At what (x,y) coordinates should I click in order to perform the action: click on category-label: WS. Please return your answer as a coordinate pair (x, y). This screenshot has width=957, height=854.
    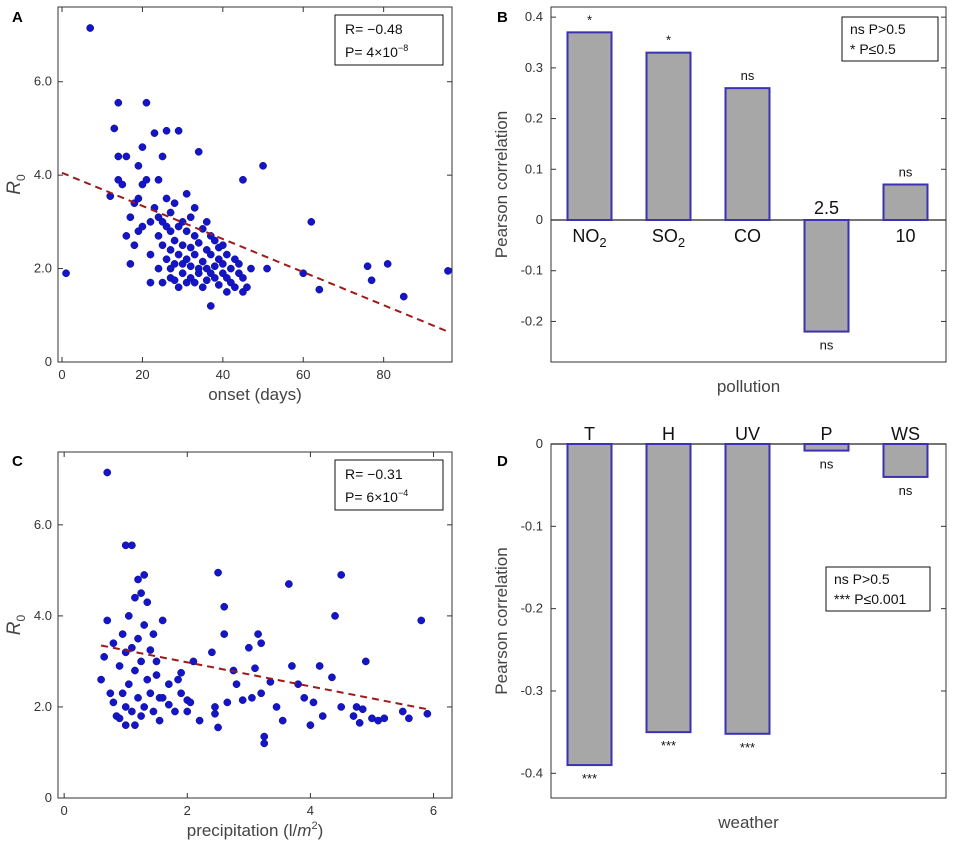
    Looking at the image, I should click on (905, 434).